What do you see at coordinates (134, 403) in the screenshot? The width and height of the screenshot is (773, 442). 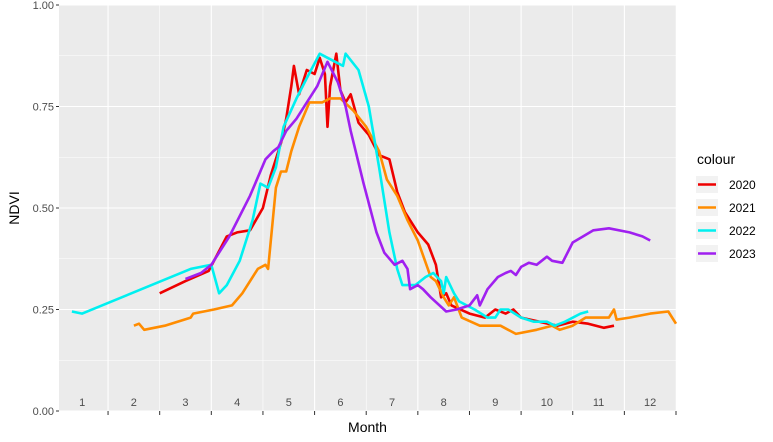 I see `month-label: 2` at bounding box center [134, 403].